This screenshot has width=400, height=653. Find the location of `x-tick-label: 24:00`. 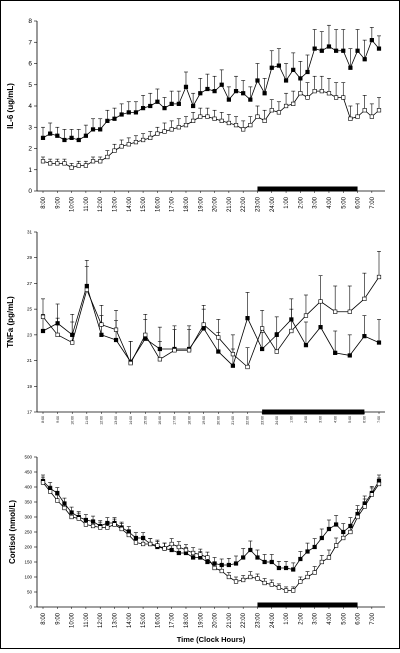

x-tick-label: 24:00 is located at coordinates (273, 204).